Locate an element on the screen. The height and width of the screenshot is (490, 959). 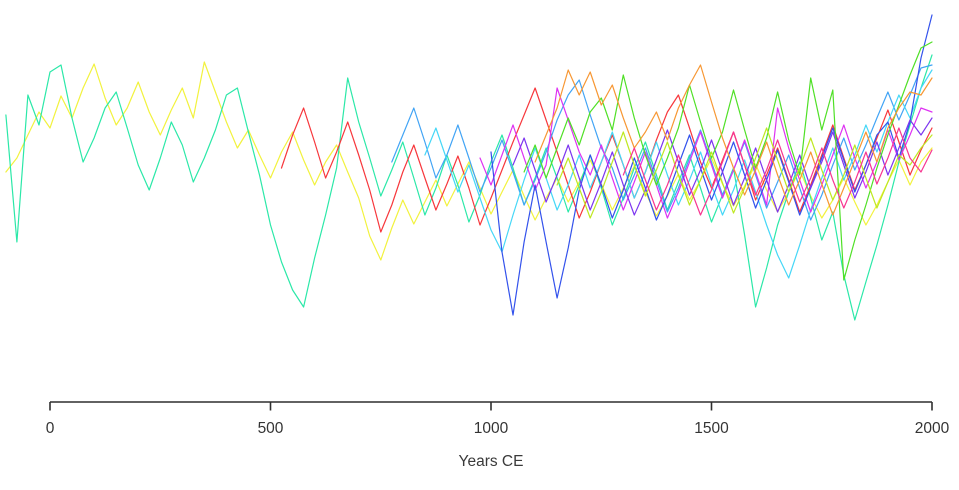
series-orange-line is located at coordinates (733, 140).